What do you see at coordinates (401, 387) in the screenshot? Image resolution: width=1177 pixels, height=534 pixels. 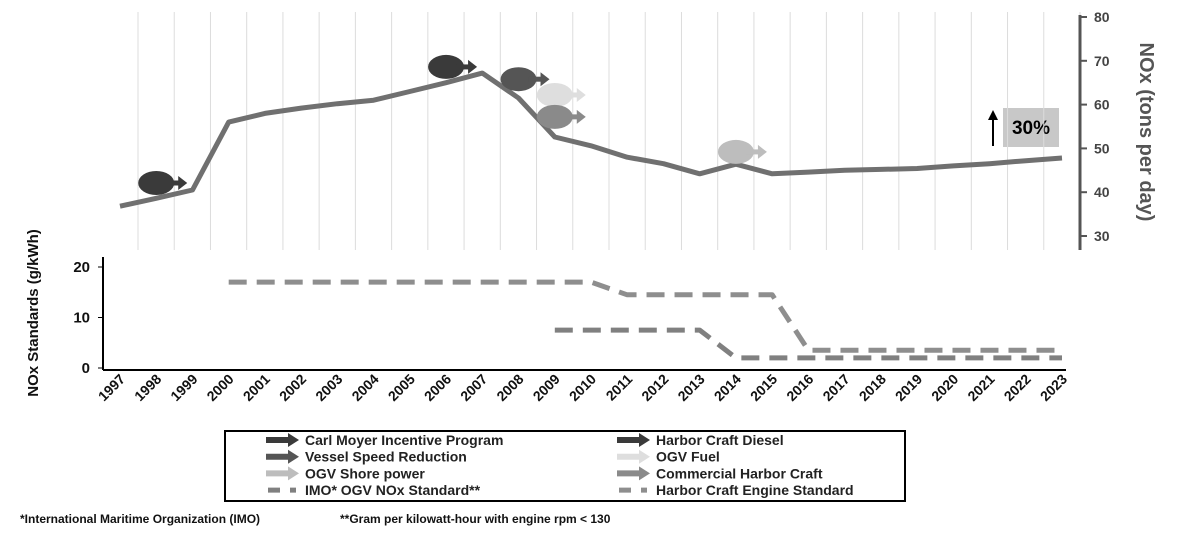 I see `x-tick-label: 2005` at bounding box center [401, 387].